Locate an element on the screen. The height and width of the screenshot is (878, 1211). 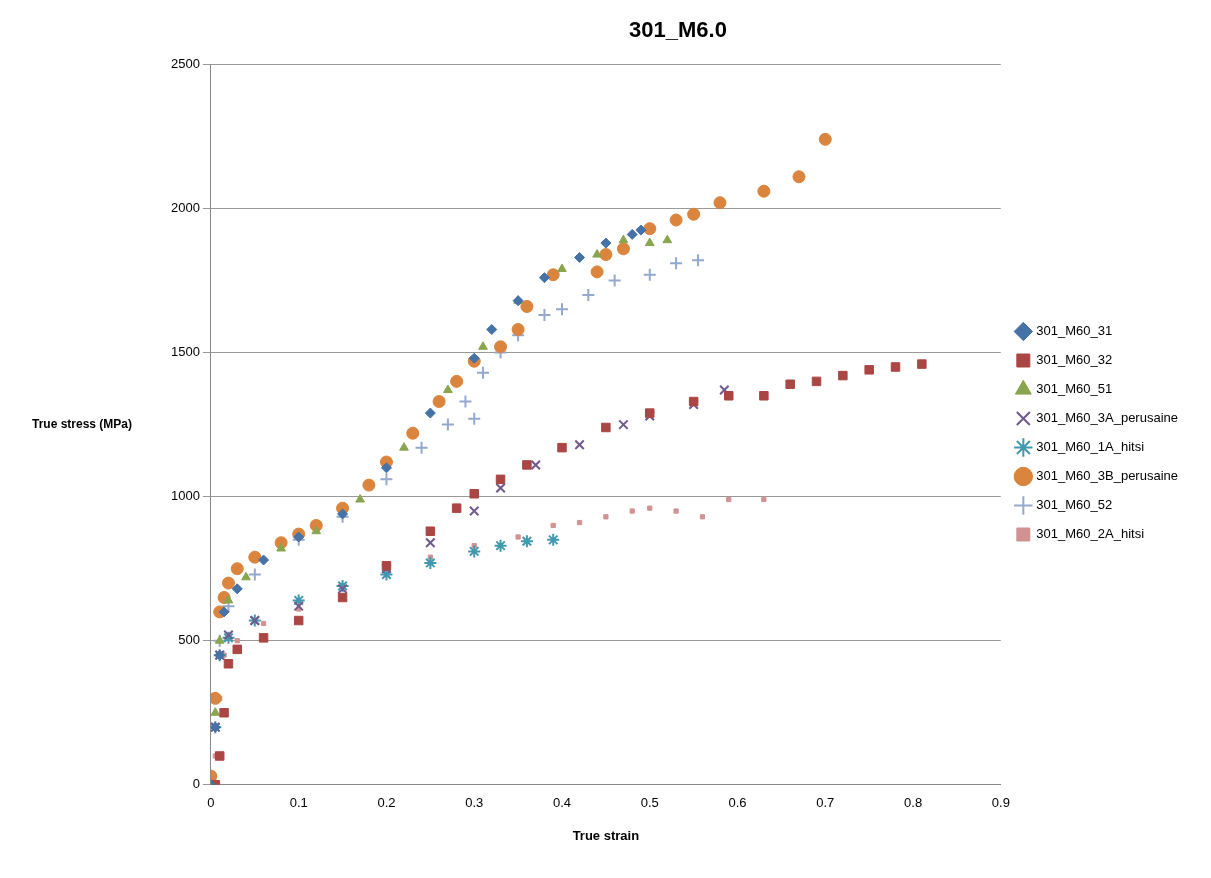
y-tick-label: 0 is located at coordinates (196, 784).